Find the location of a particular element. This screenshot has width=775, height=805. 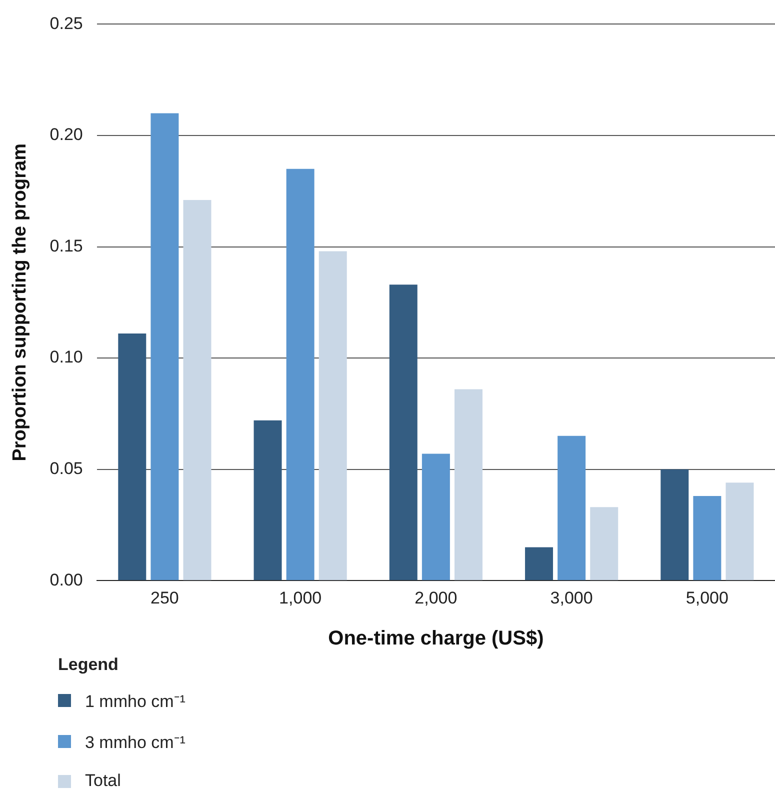

x-tick-label: 250 is located at coordinates (164, 598).